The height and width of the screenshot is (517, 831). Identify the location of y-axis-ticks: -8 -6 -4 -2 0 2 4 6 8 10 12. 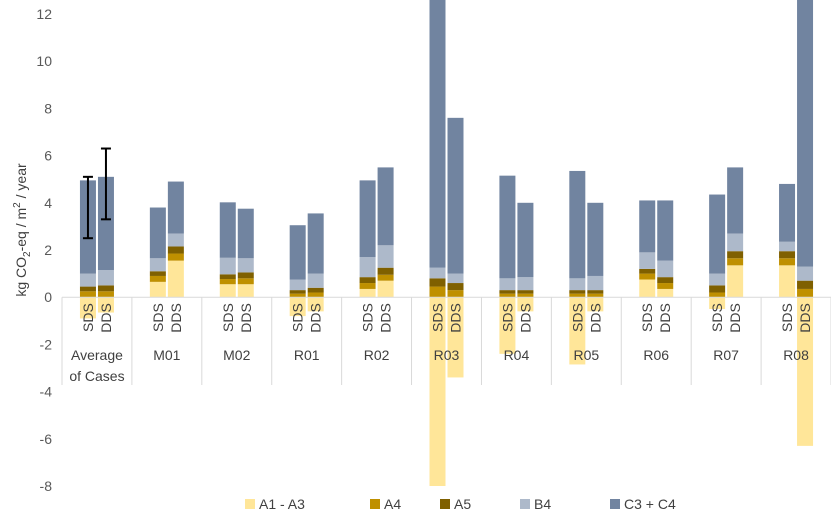
(44, 250).